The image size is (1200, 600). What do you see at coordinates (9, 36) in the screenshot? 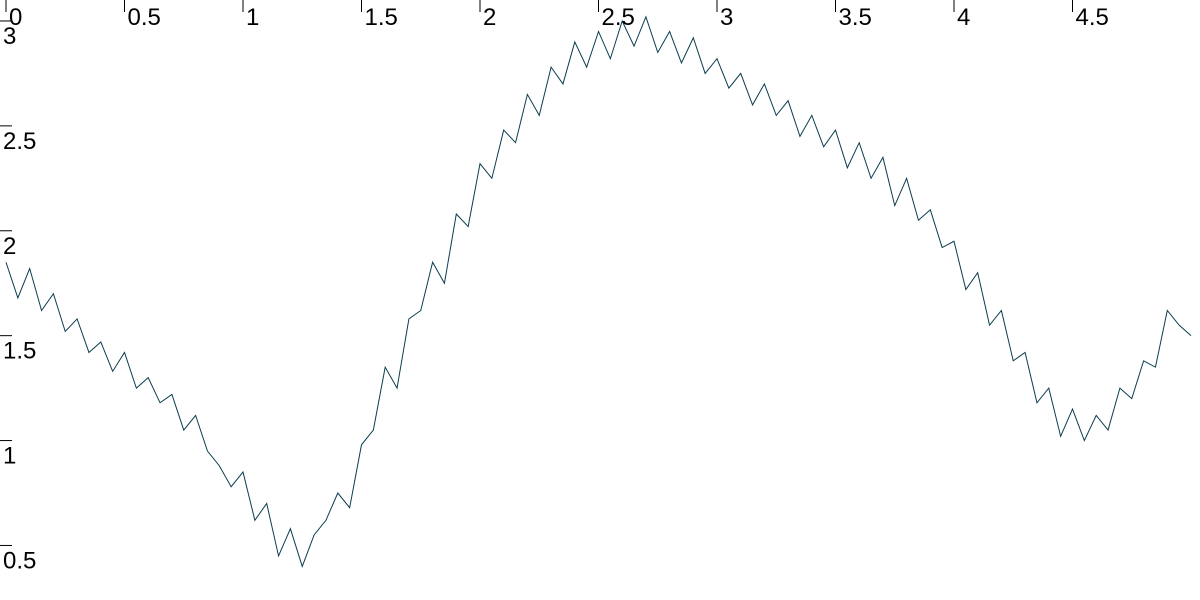
I see `y-tick-label: 3` at bounding box center [9, 36].